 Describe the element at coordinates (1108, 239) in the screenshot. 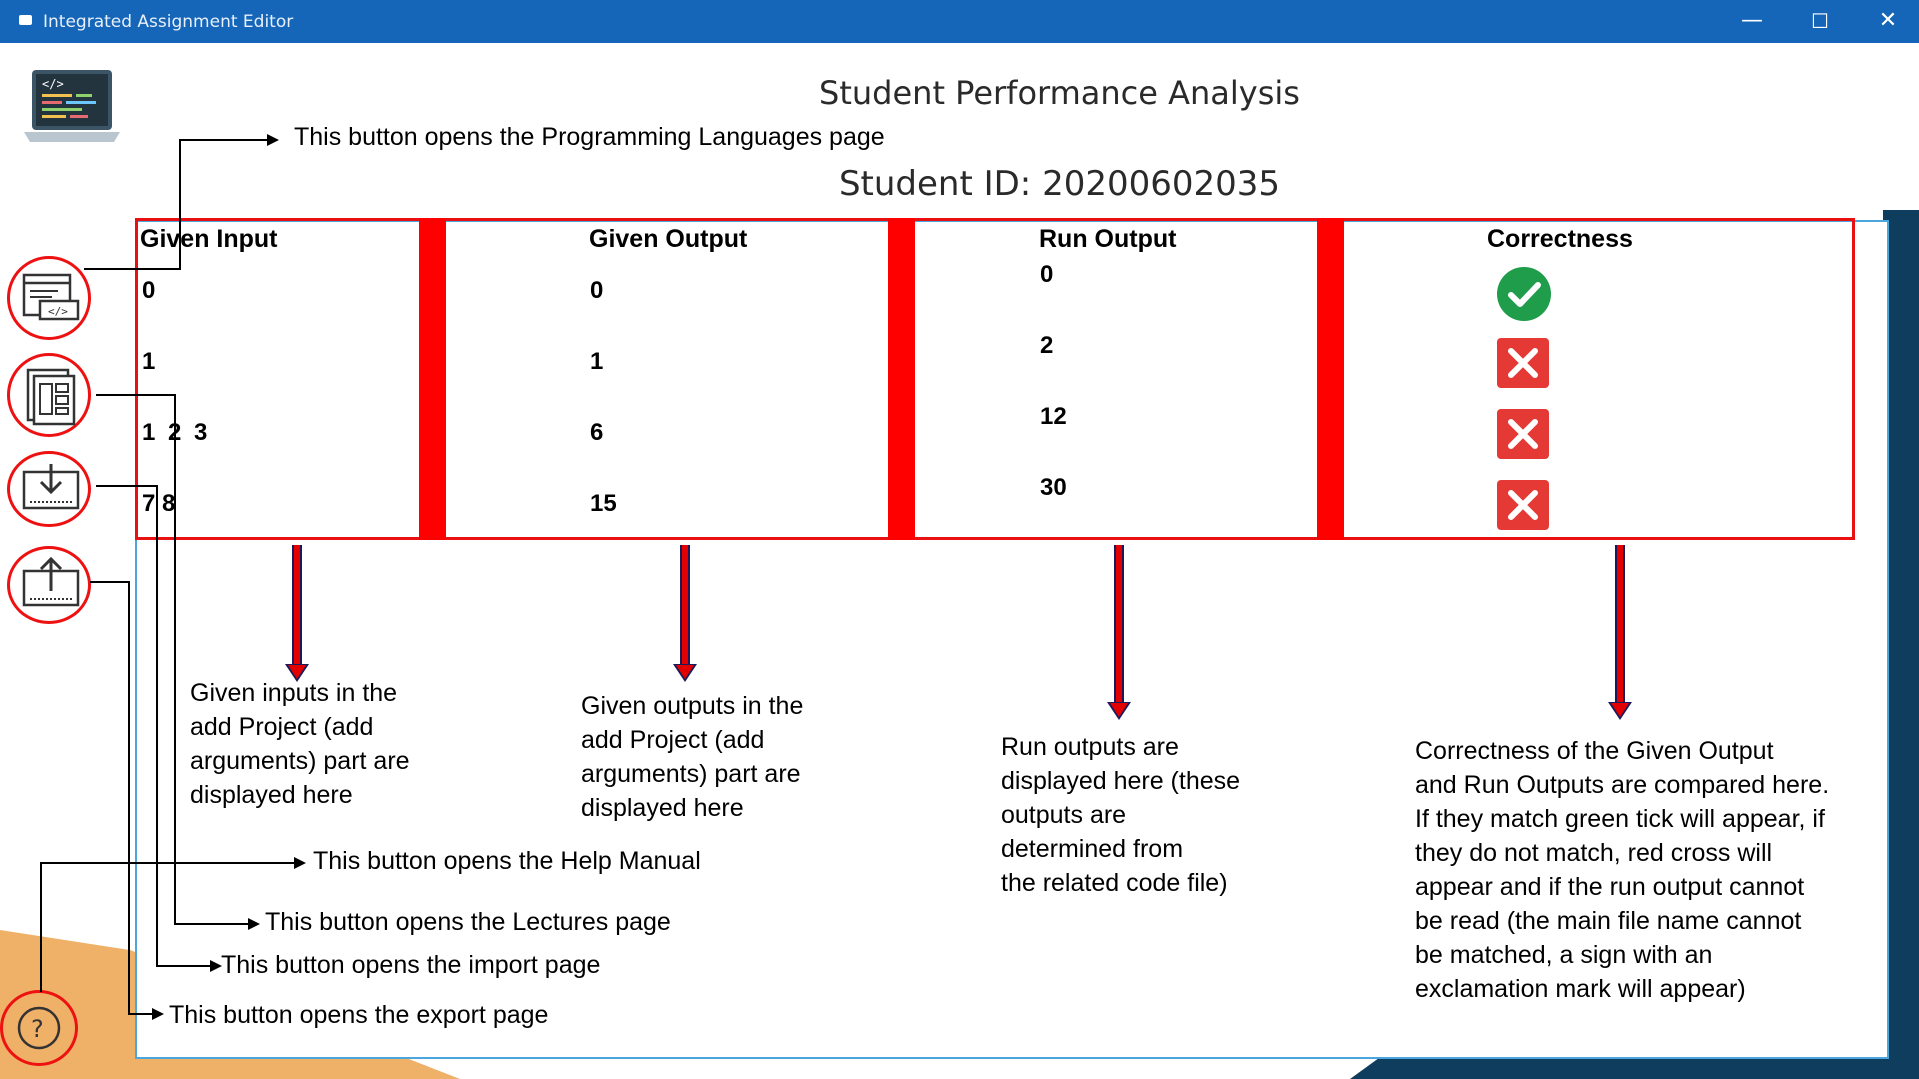

I see `header-run-output: Run Output` at that location.